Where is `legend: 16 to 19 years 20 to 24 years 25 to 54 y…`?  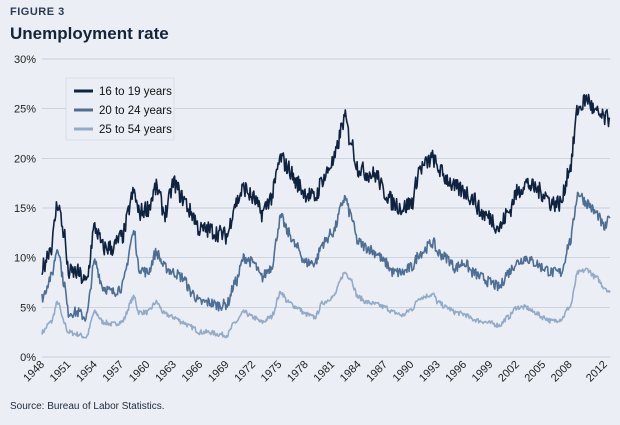
legend: 16 to 19 years 20 to 24 years 25 to 54 y… is located at coordinates (120, 109).